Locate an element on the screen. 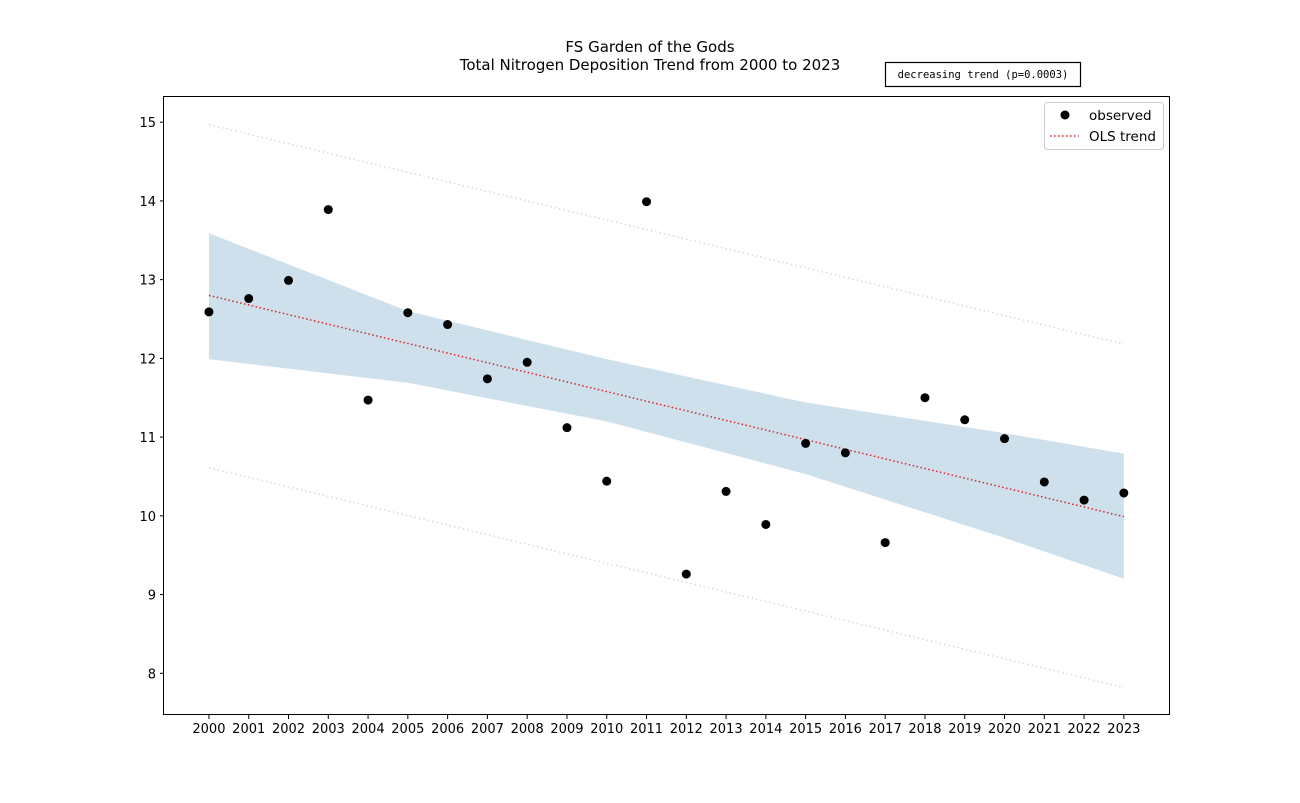 The image size is (1300, 803). legend-box is located at coordinates (1104, 126).